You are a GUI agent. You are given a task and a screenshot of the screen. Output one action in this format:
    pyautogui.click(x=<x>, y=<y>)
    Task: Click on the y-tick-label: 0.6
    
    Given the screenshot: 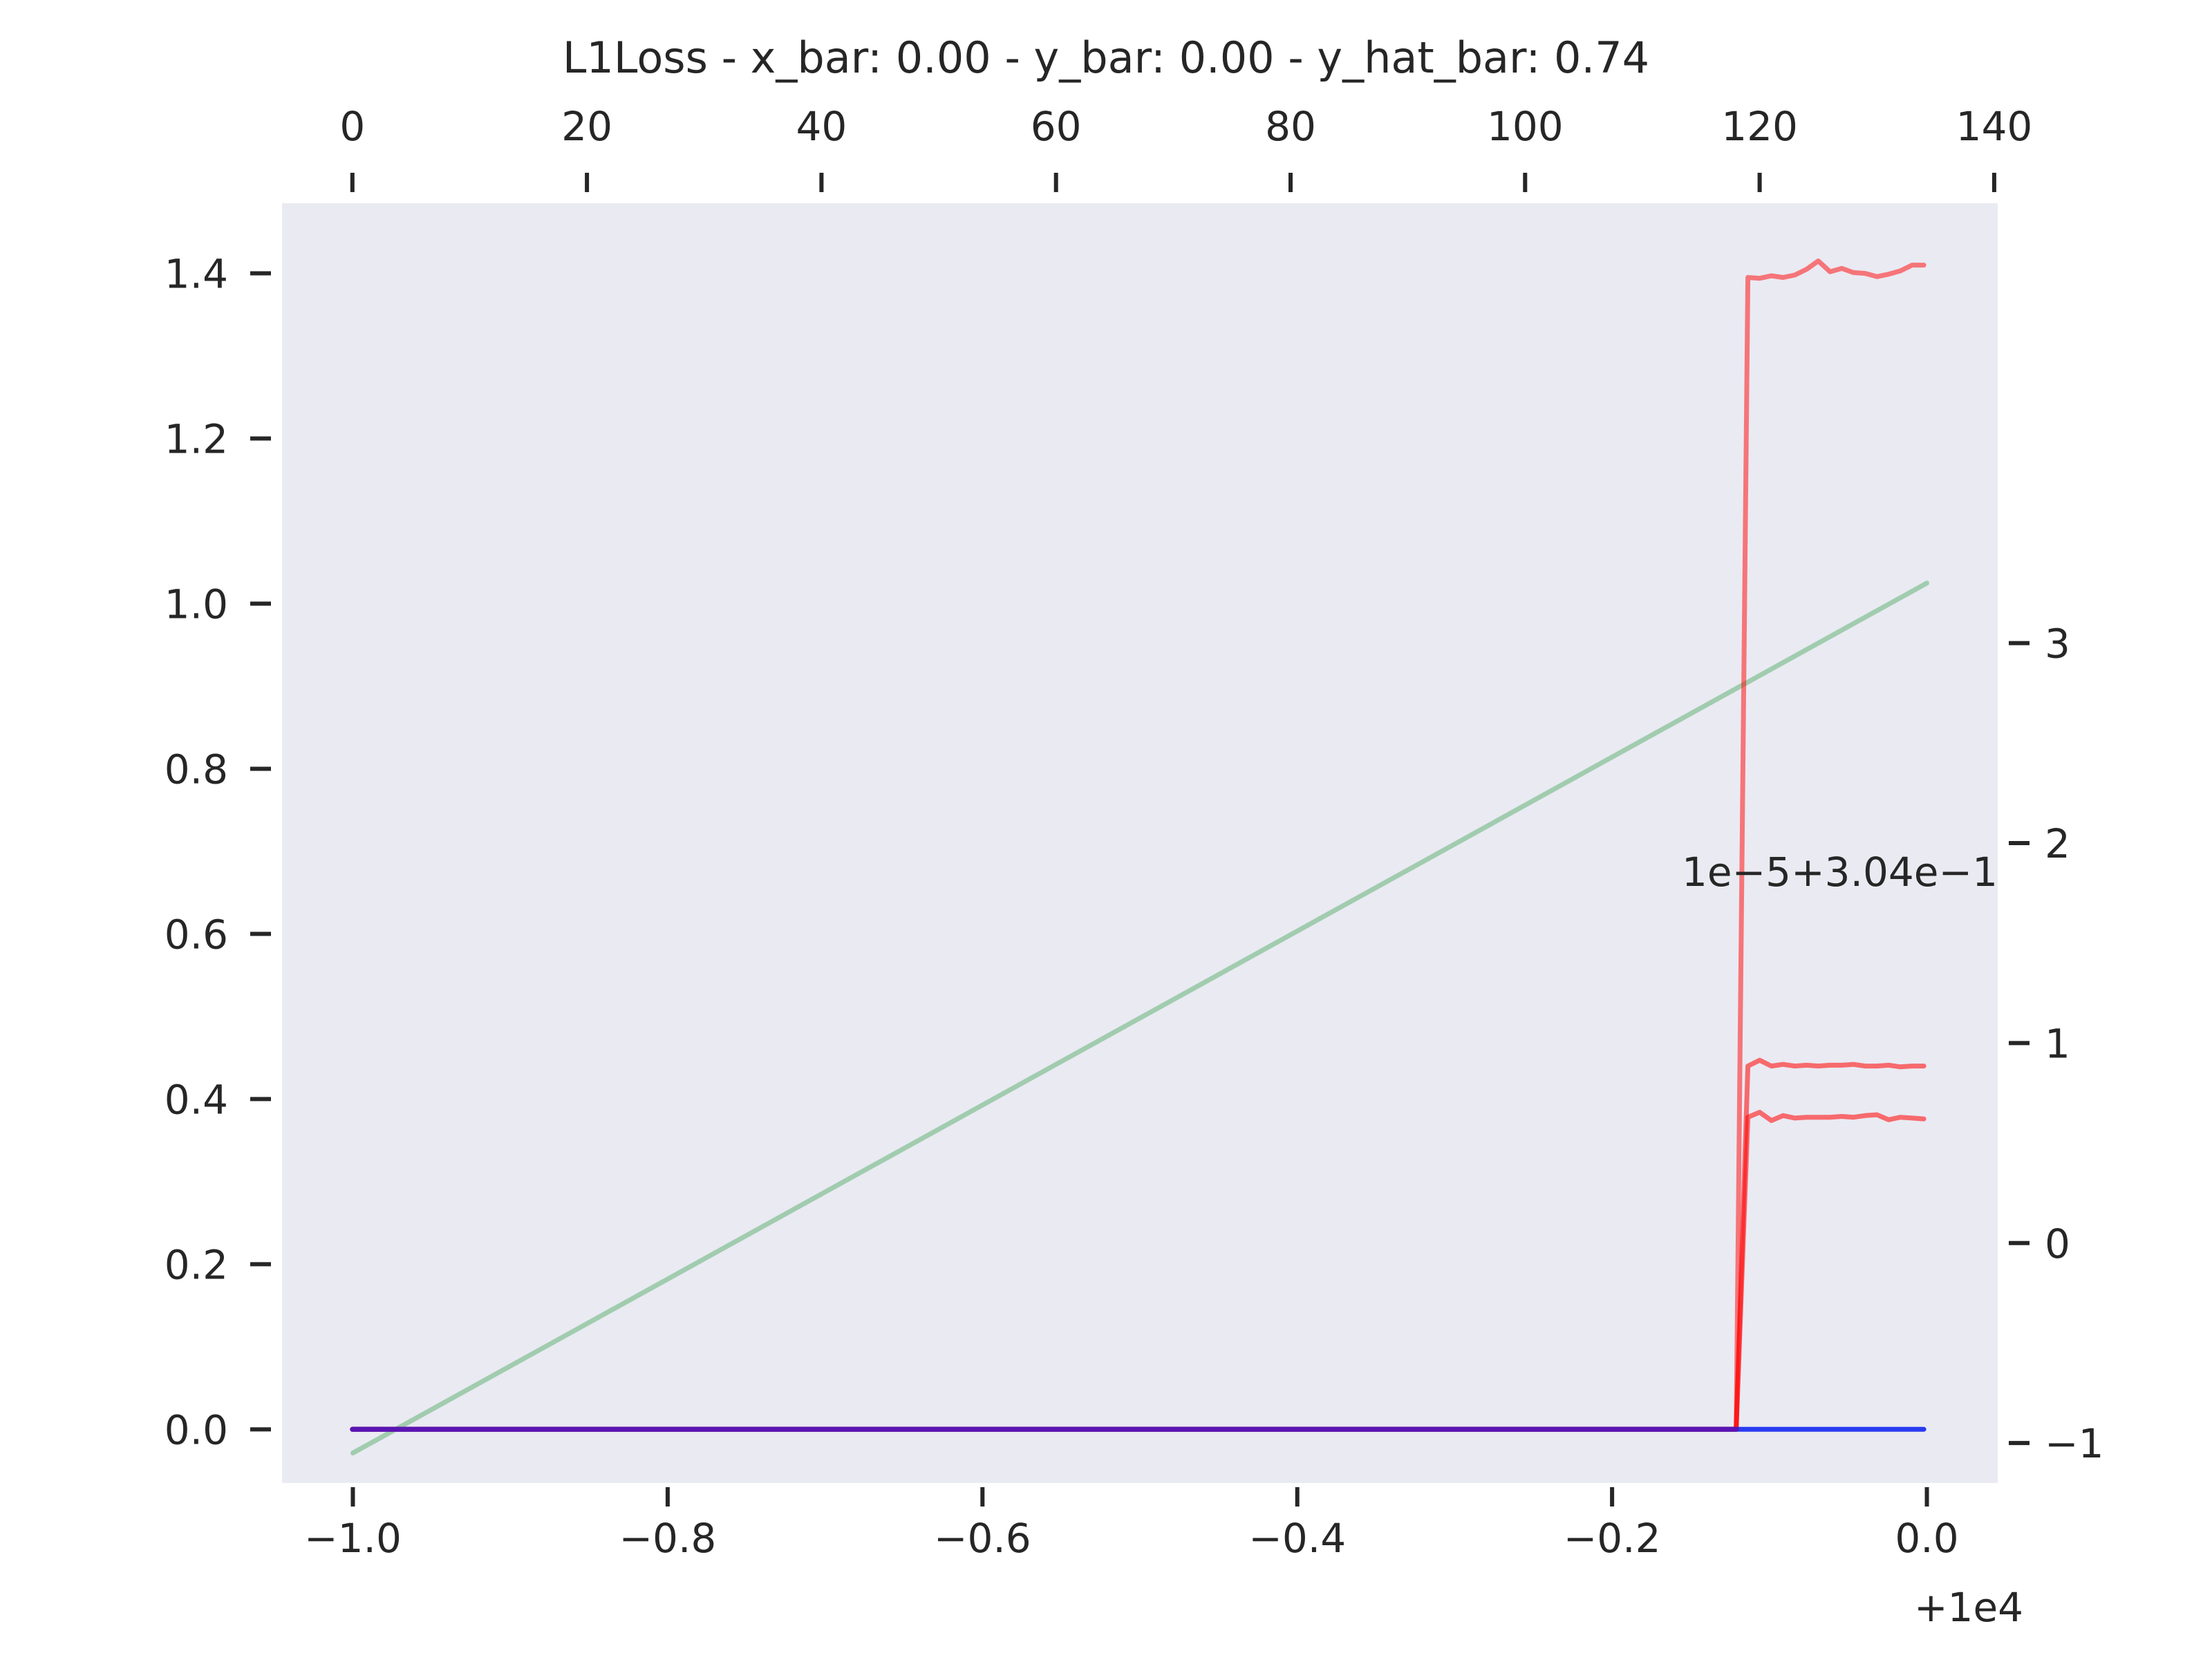 What is the action you would take?
    pyautogui.click(x=197, y=935)
    